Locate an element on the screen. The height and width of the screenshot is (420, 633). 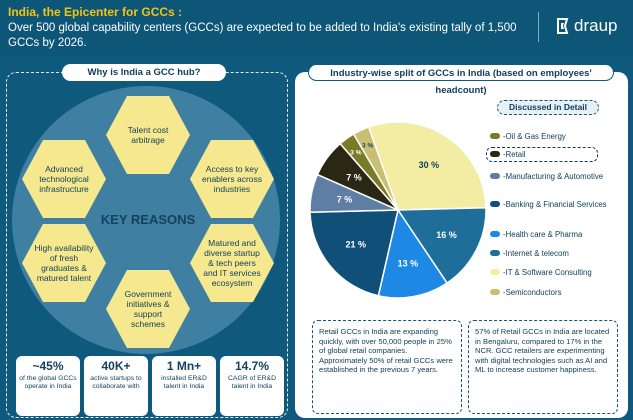
pie-label-3: 21 % is located at coordinates (356, 245).